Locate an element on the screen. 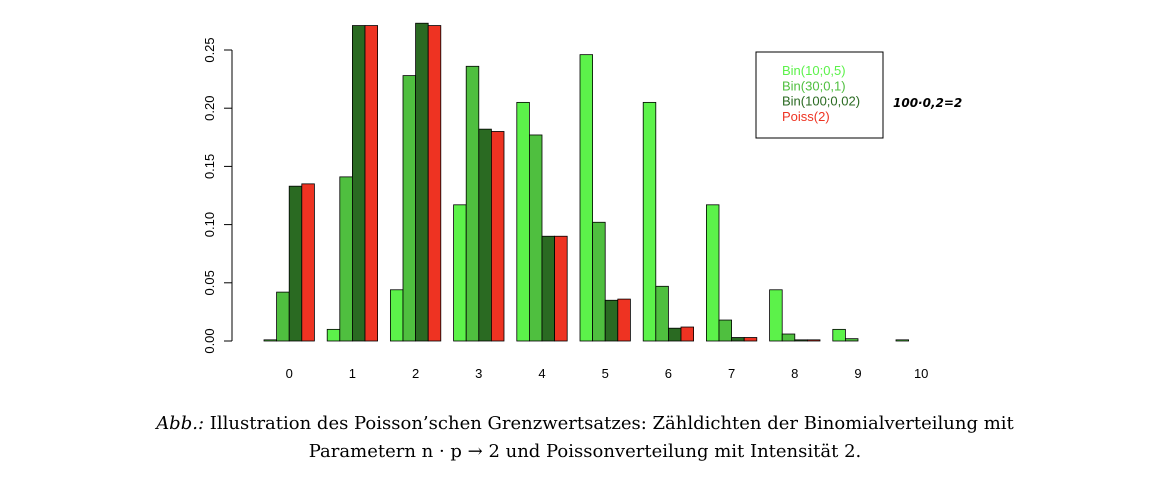 The width and height of the screenshot is (1160, 498). x-tick-label: 3 is located at coordinates (478, 373).